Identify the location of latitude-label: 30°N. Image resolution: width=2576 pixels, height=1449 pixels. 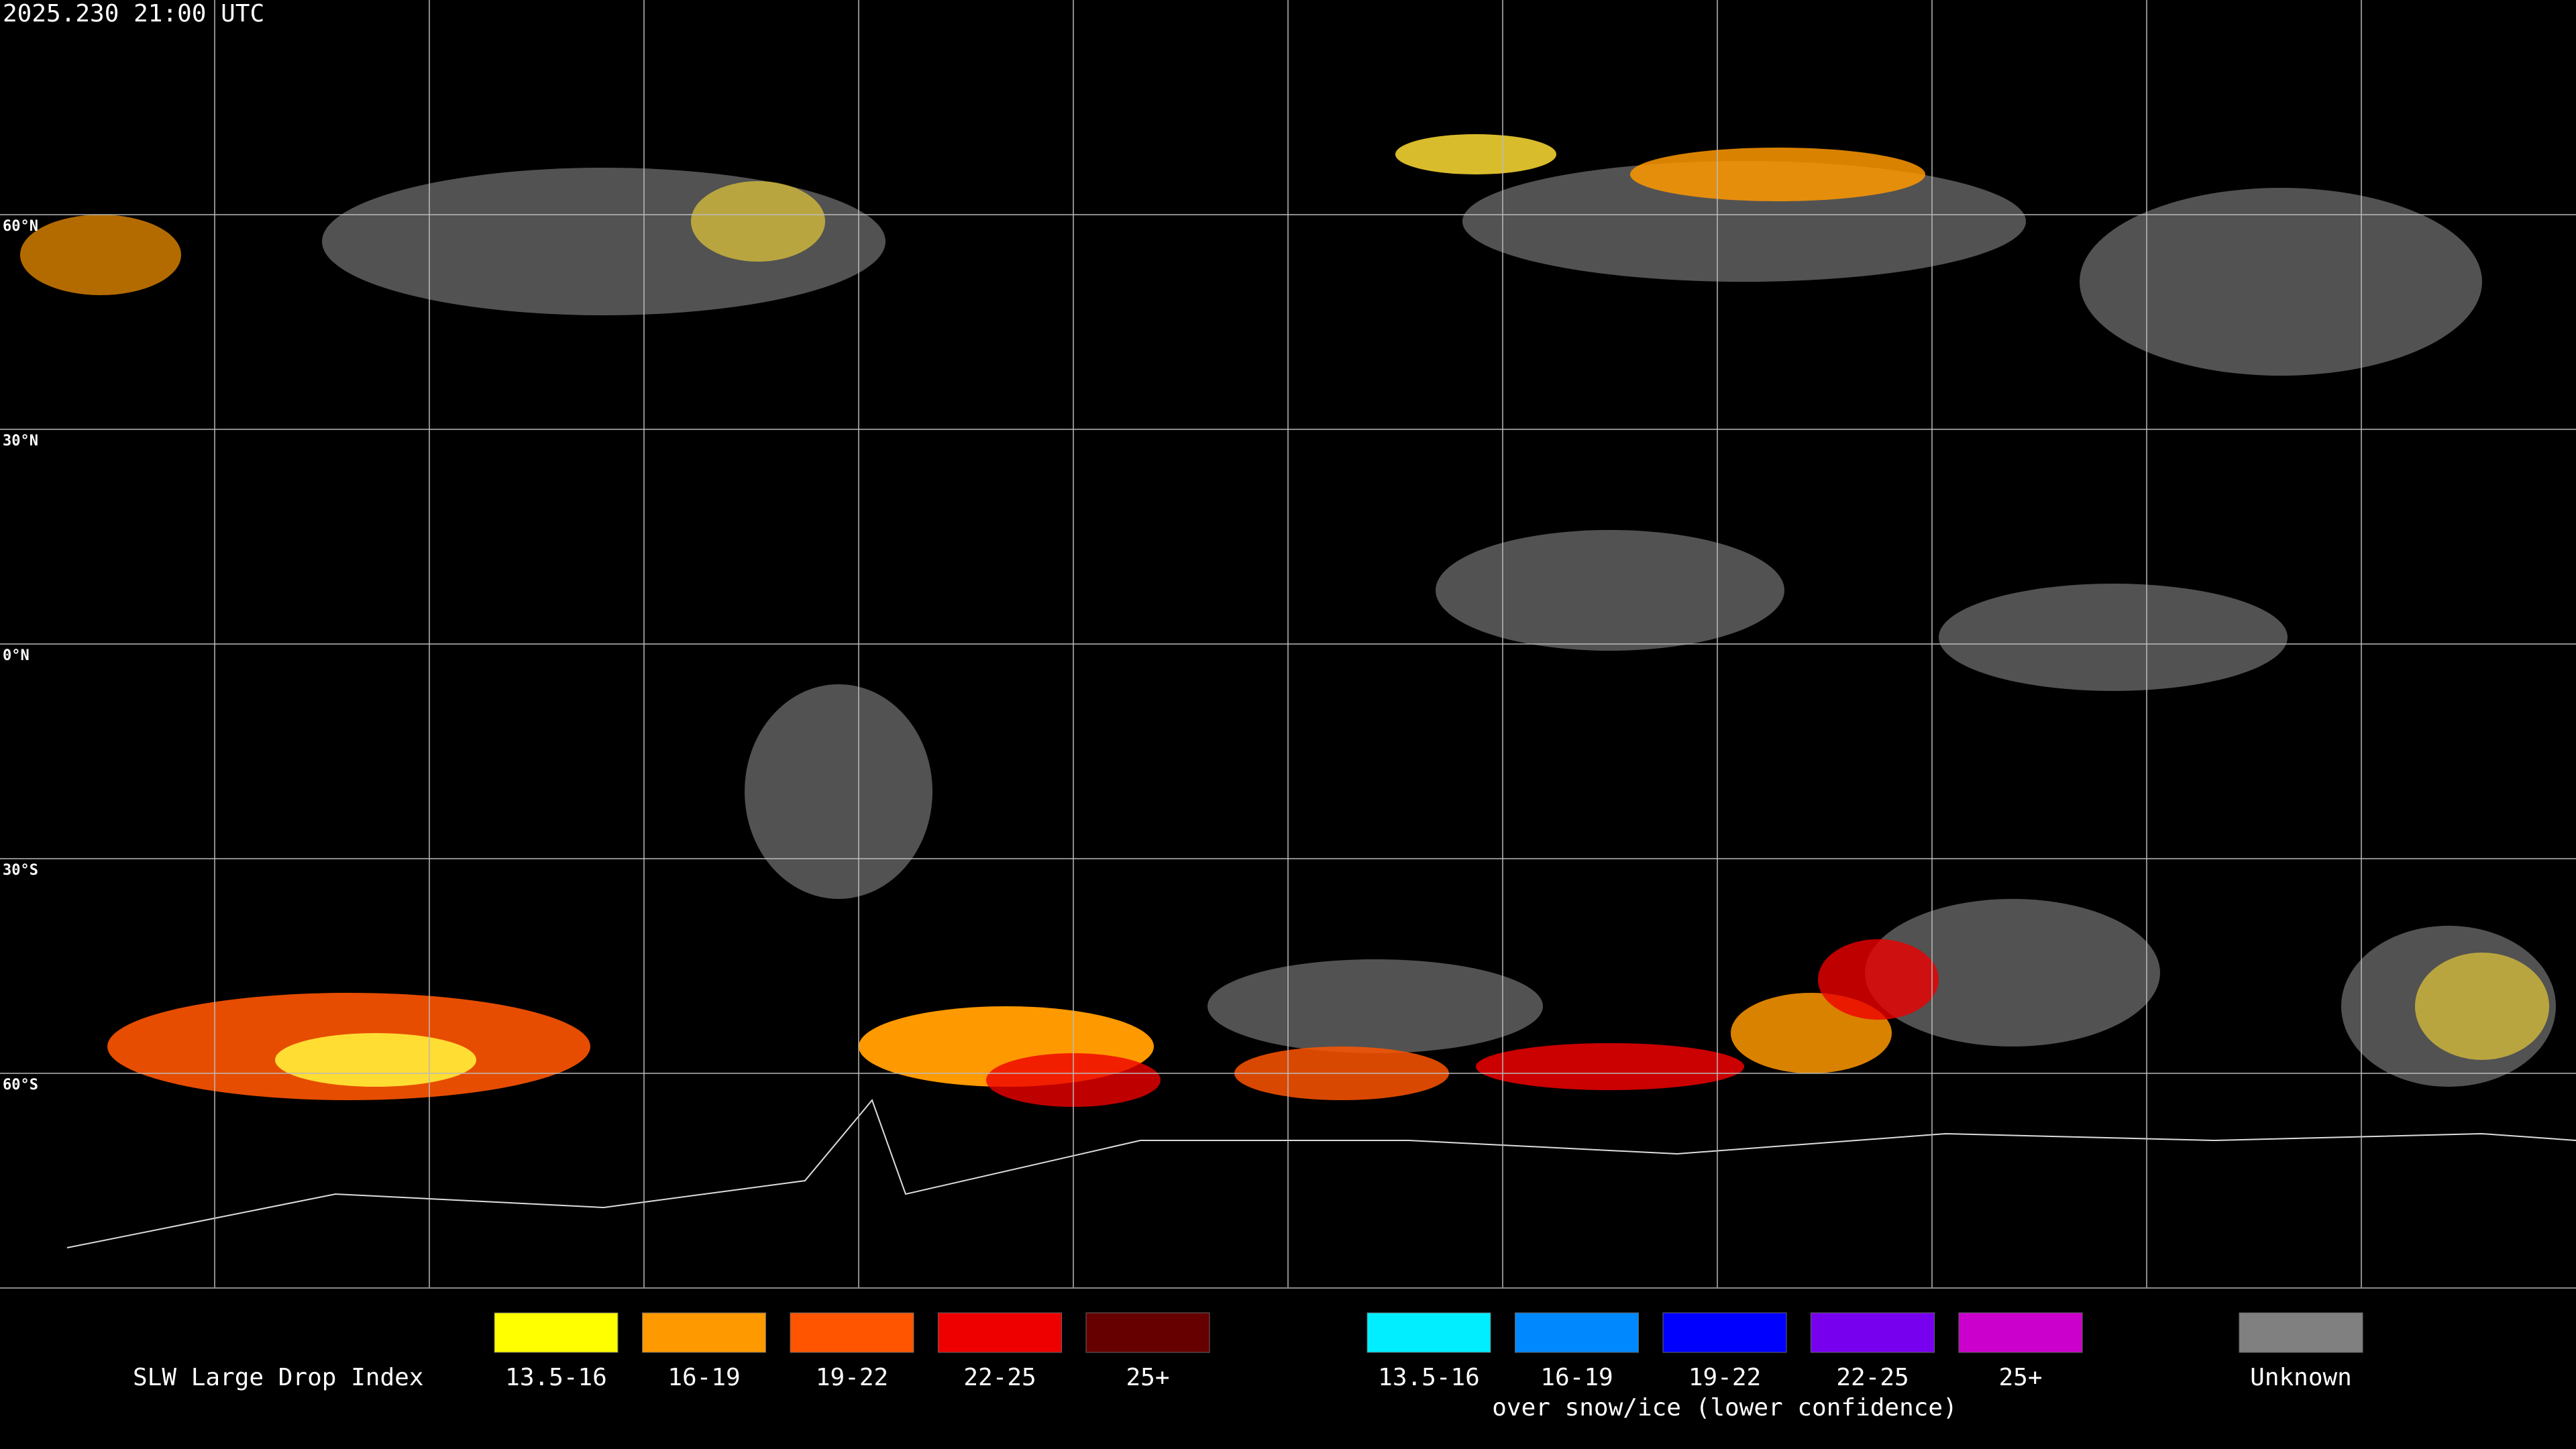
(20, 441).